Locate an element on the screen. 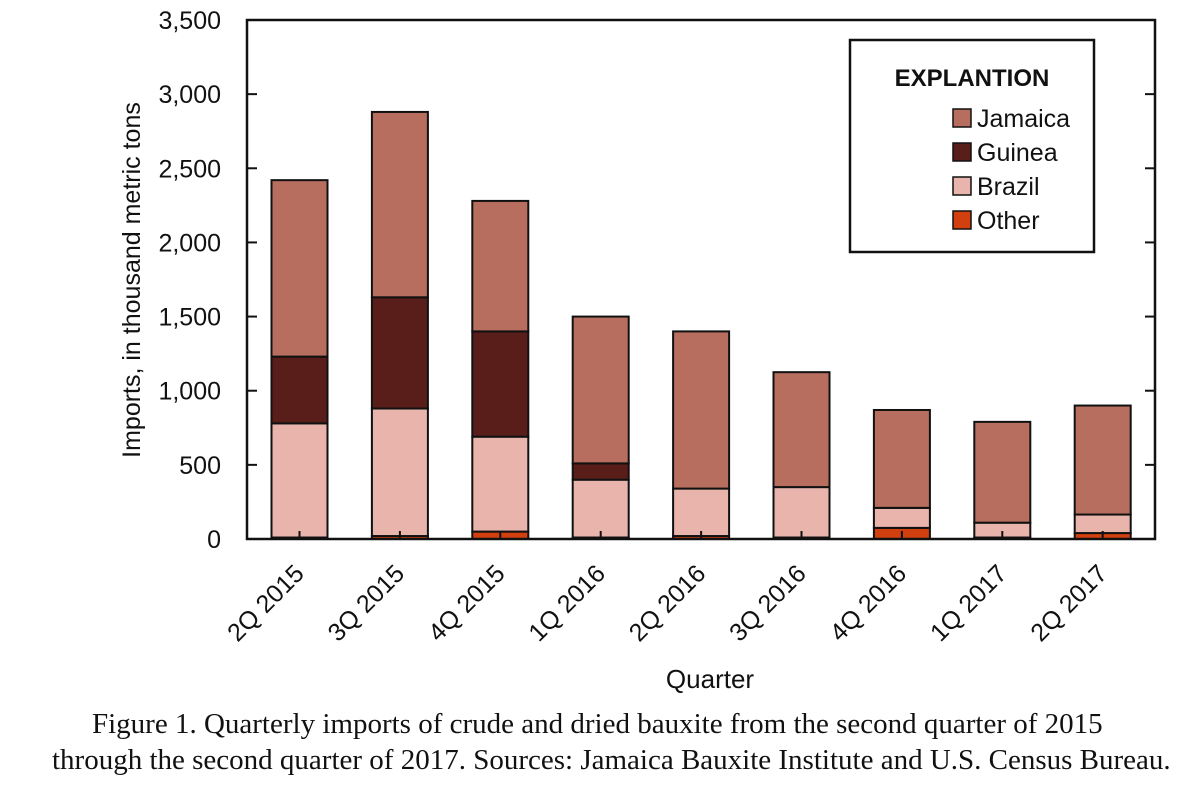  bar-jamaica-2q-2017 is located at coordinates (1102, 460).